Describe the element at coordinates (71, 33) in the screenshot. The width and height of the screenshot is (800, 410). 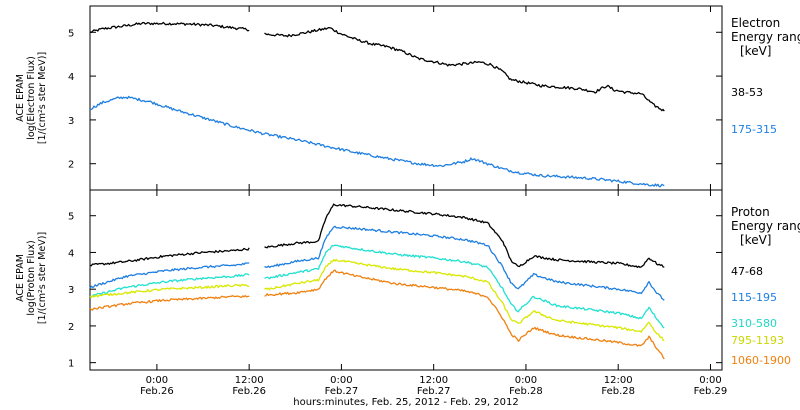
I see `electron-ytick-label: 5` at that location.